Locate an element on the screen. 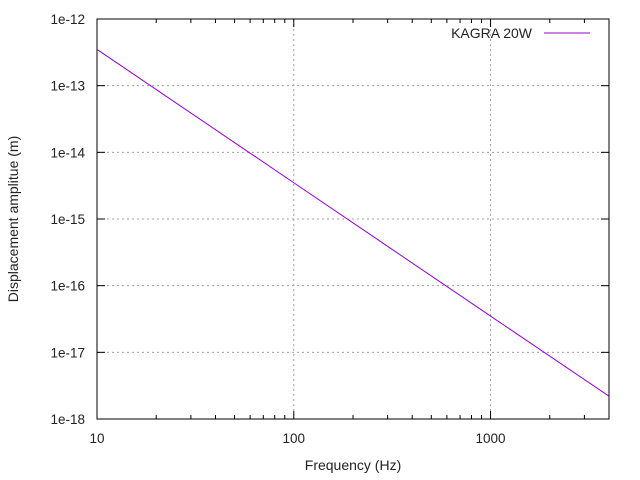 The width and height of the screenshot is (640, 480). x-tick-label: 100 is located at coordinates (294, 438).